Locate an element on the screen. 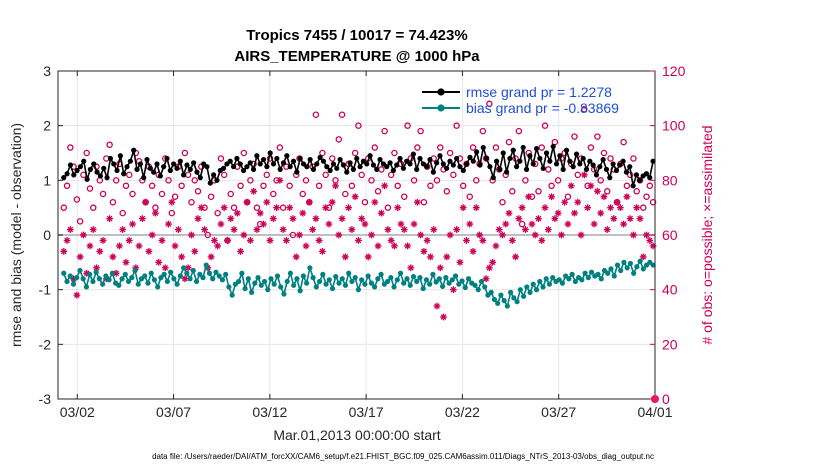 The width and height of the screenshot is (830, 470). legend-bias-marker is located at coordinates (441, 108).